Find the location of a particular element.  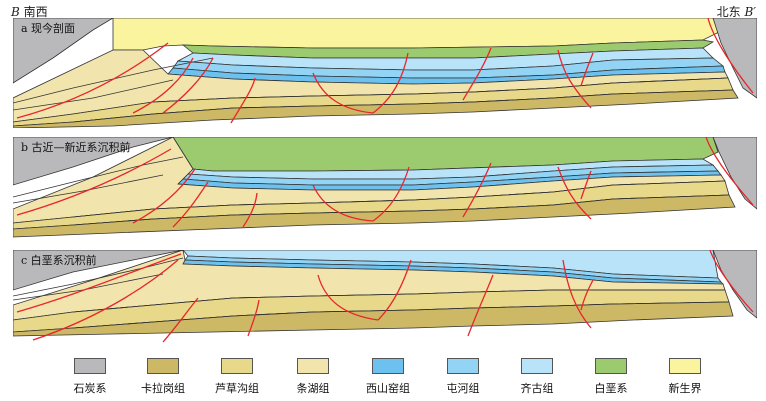

legend-label: 屯河组 is located at coordinates (463, 388).